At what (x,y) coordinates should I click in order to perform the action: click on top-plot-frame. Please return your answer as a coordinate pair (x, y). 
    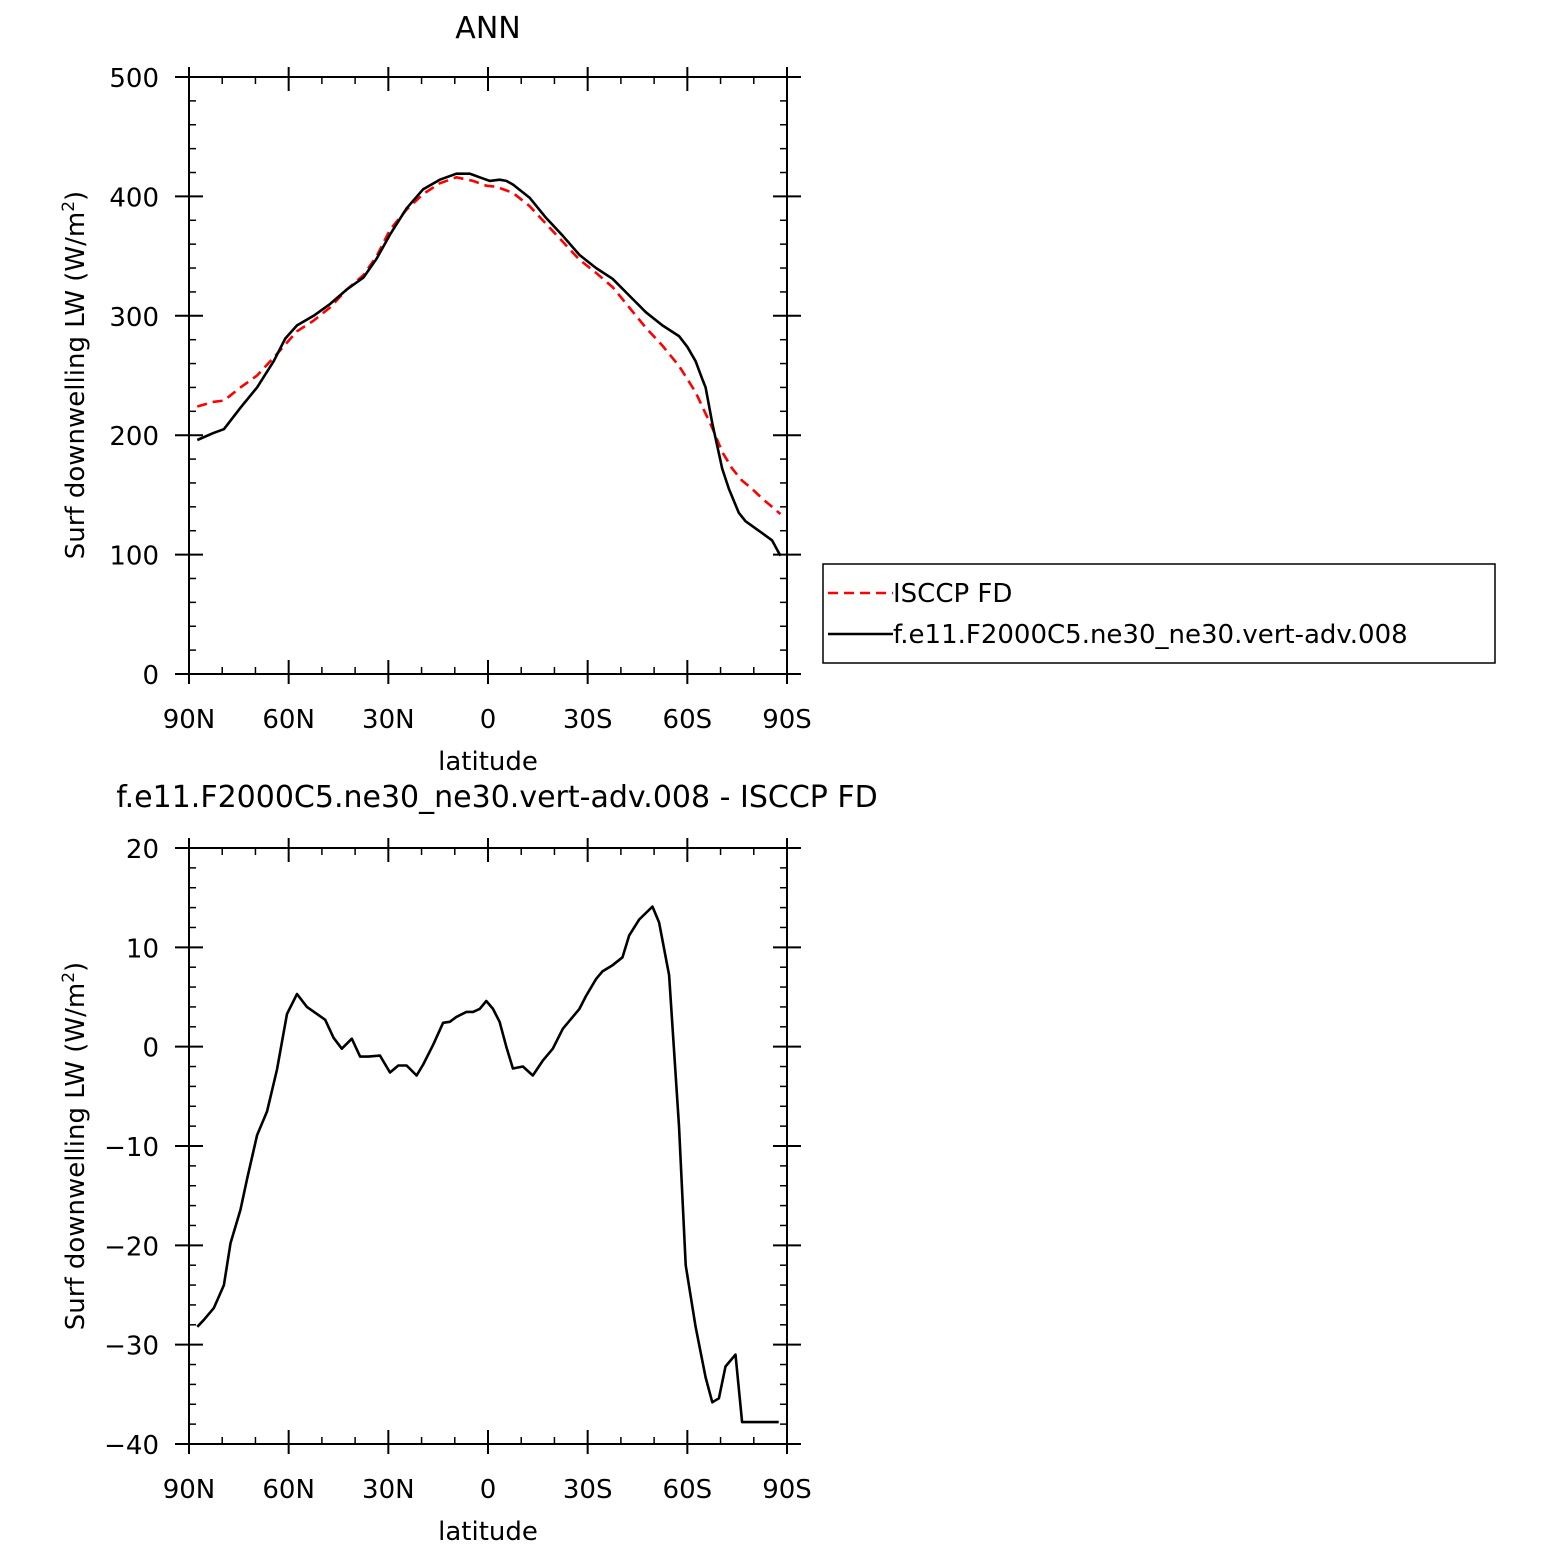
    Looking at the image, I should click on (488, 375).